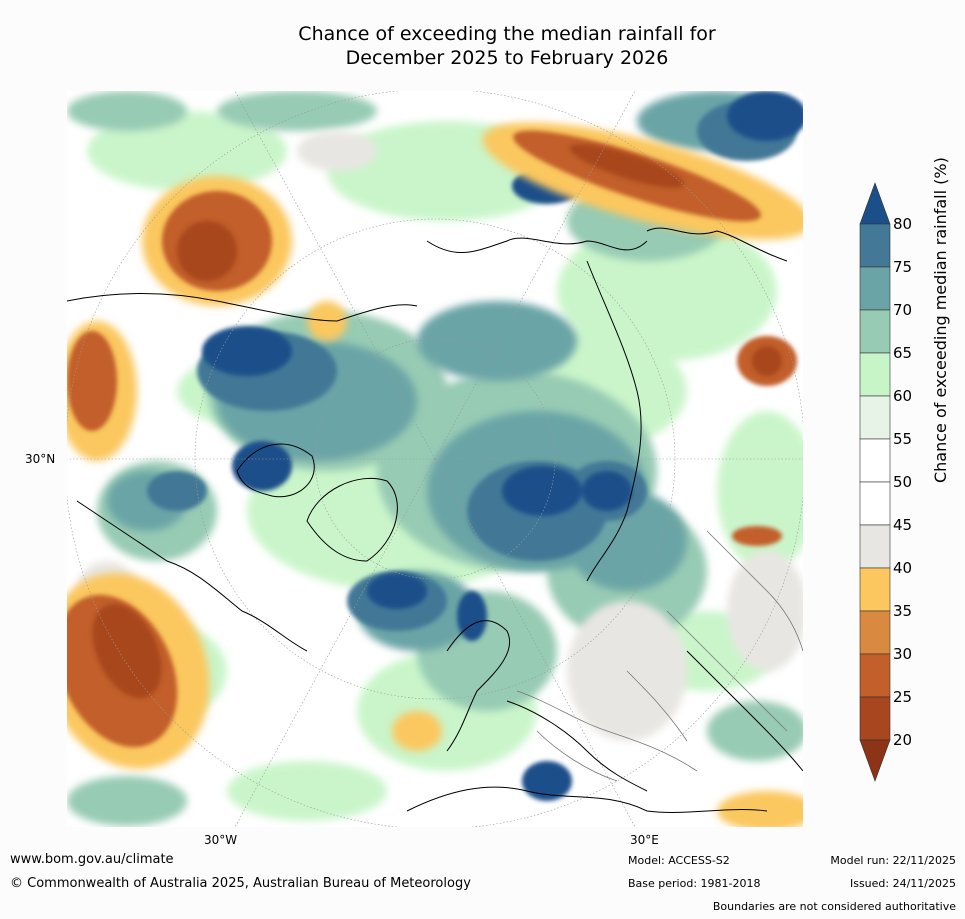 The height and width of the screenshot is (919, 965). What do you see at coordinates (40, 459) in the screenshot?
I see `latitude-label: 30°N` at bounding box center [40, 459].